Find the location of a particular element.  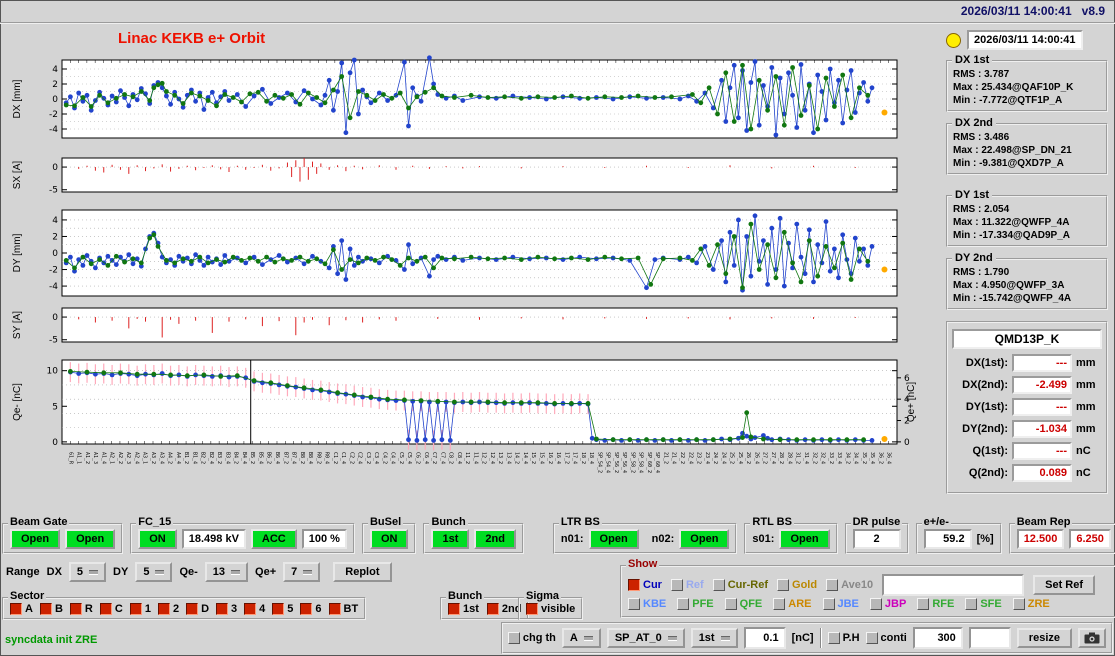

sector-checkbox-4: 4 is located at coordinates (254, 609).